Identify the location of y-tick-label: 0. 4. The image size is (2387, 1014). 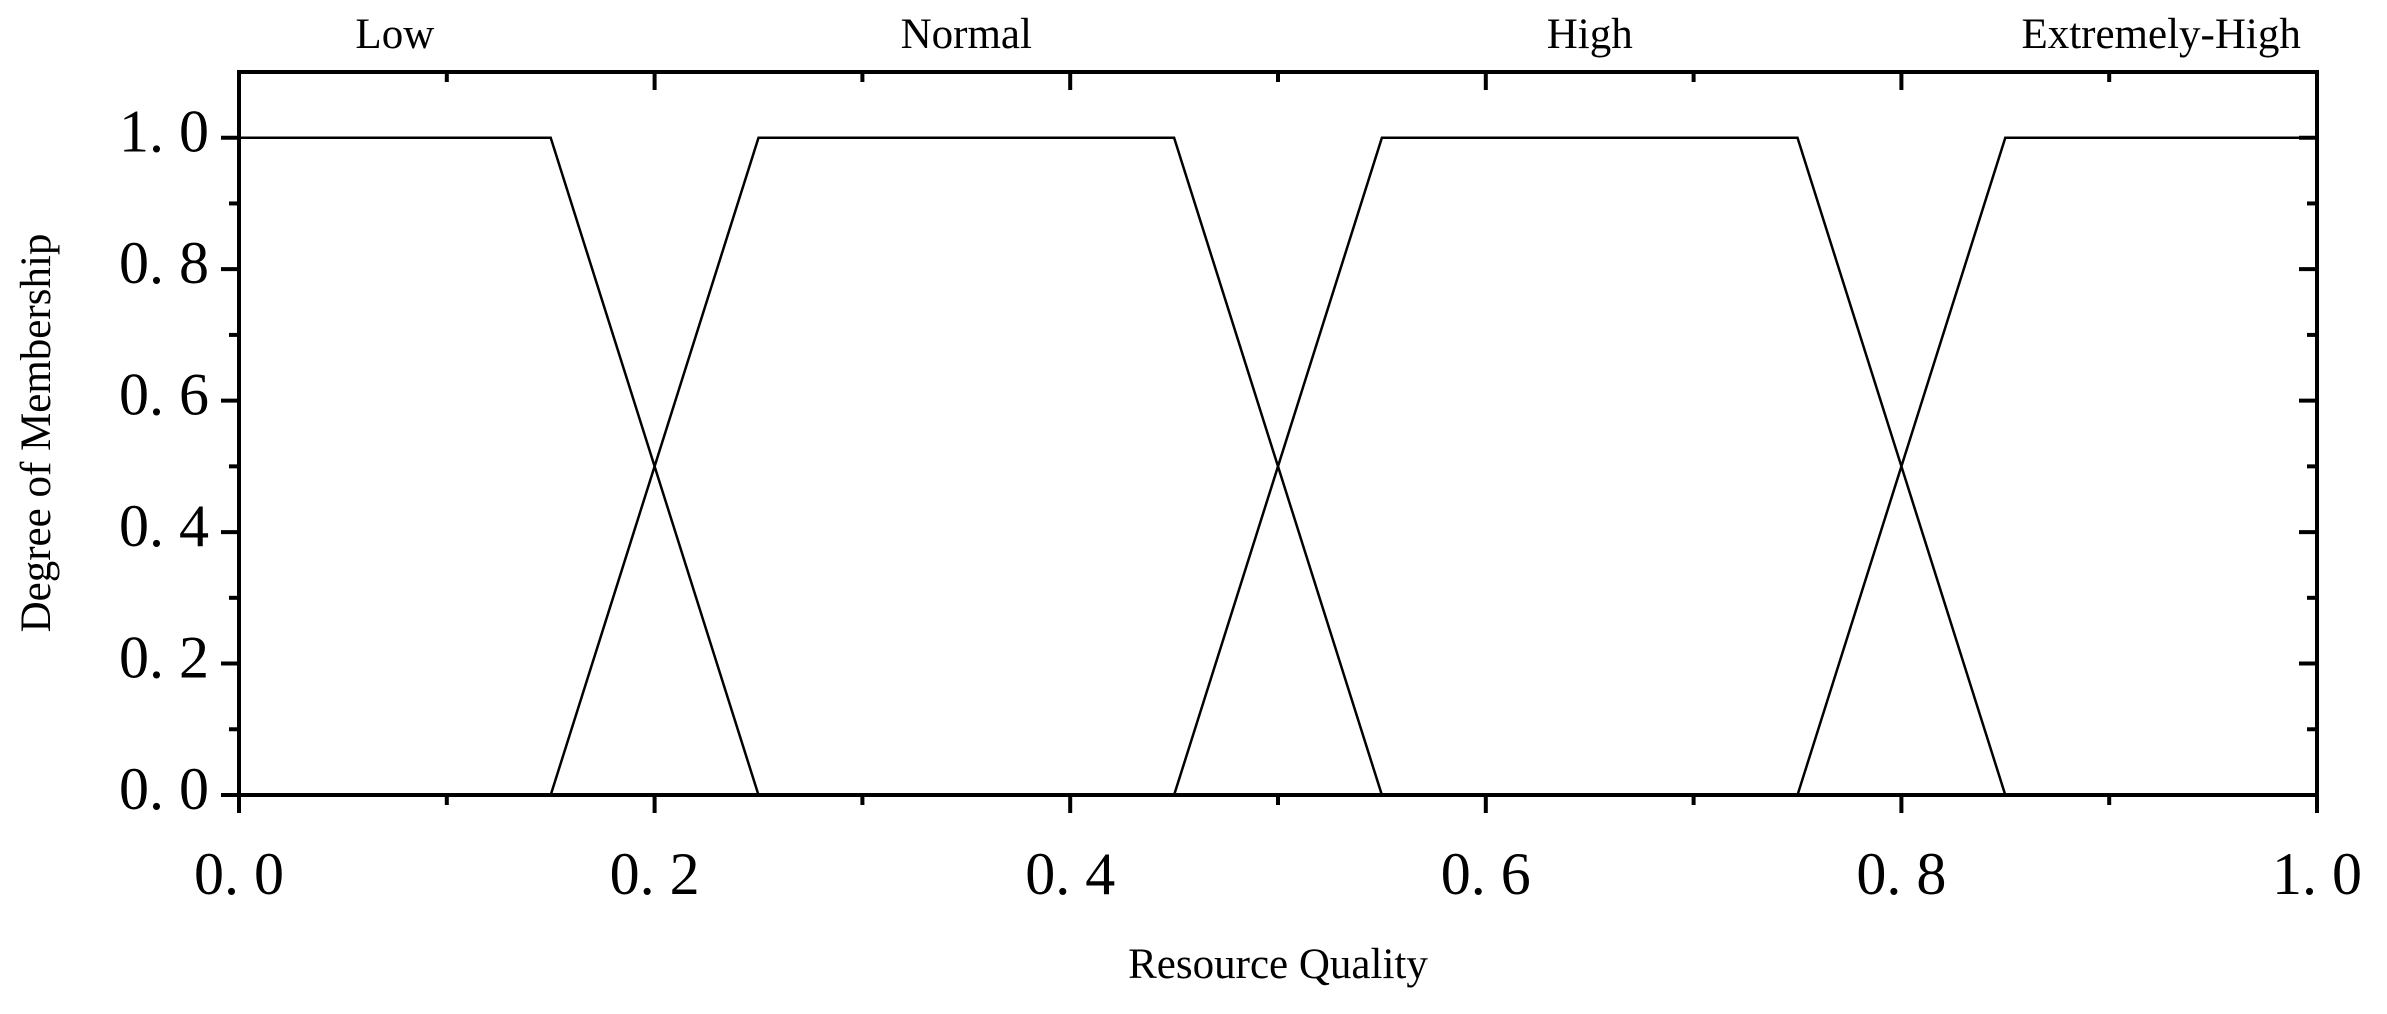
(164, 526).